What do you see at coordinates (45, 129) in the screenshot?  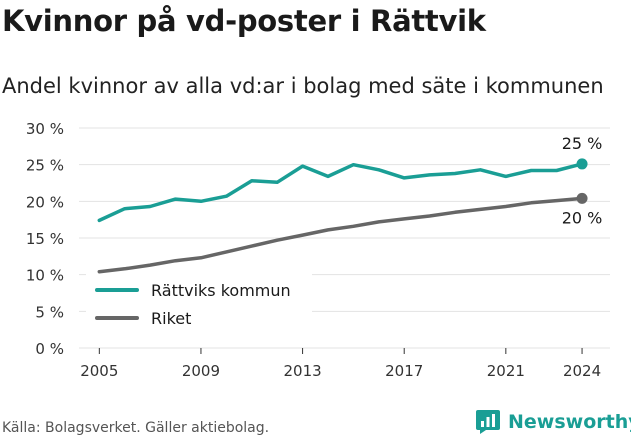 I see `y-tick-label: 30 %` at bounding box center [45, 129].